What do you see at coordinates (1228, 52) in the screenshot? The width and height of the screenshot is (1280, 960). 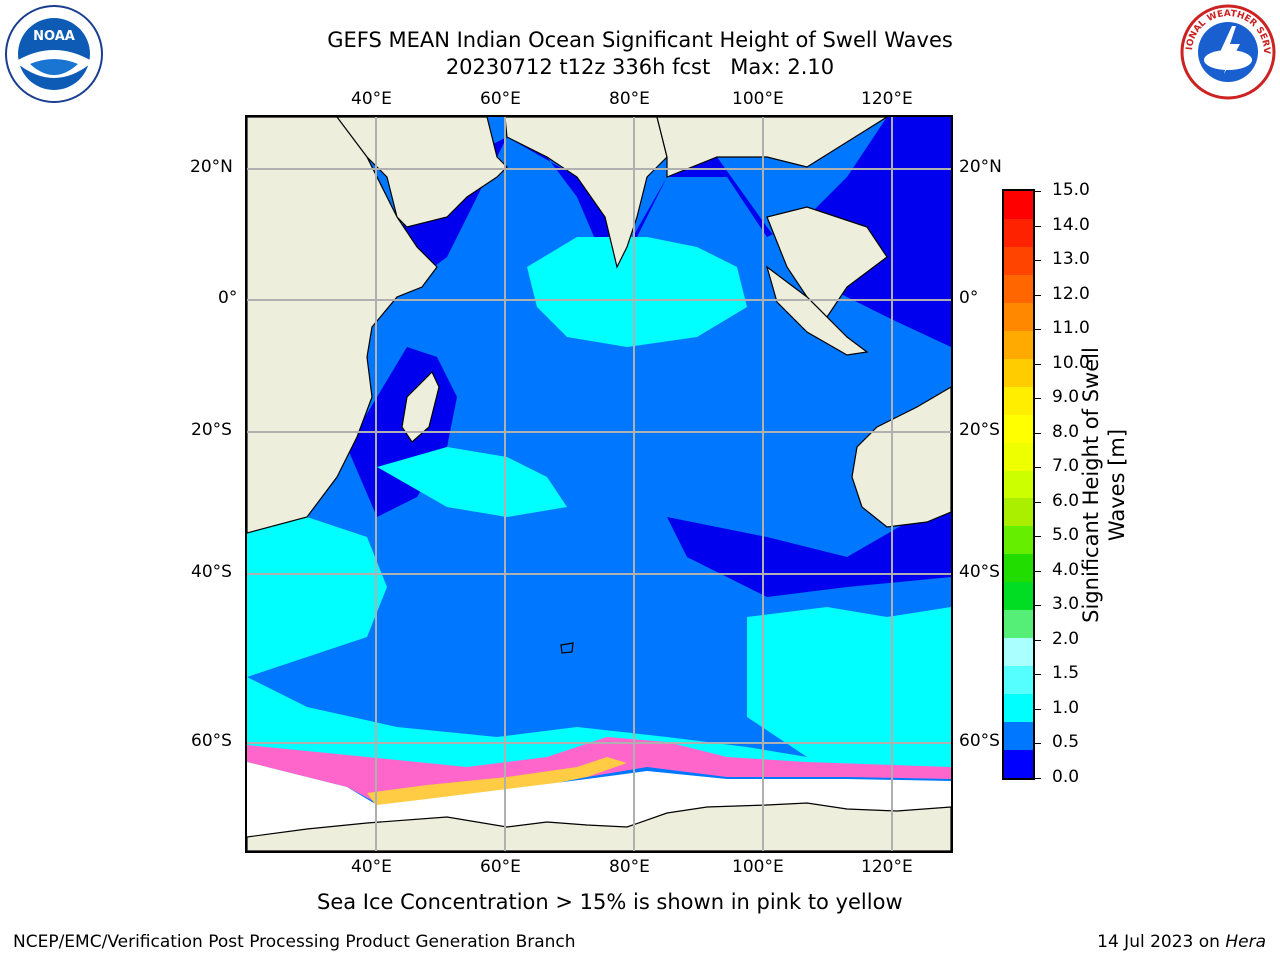 I see `national-weather-service-logo-icon: NATIONAL WEATHER SERVICE` at bounding box center [1228, 52].